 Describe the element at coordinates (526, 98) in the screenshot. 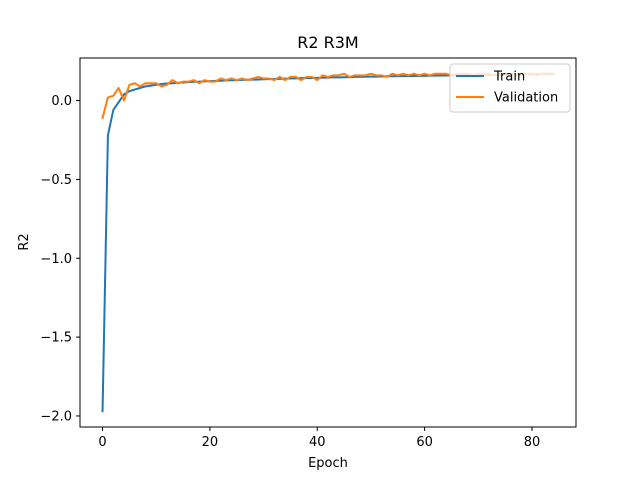

I see `legend-label-validation: Validation` at that location.